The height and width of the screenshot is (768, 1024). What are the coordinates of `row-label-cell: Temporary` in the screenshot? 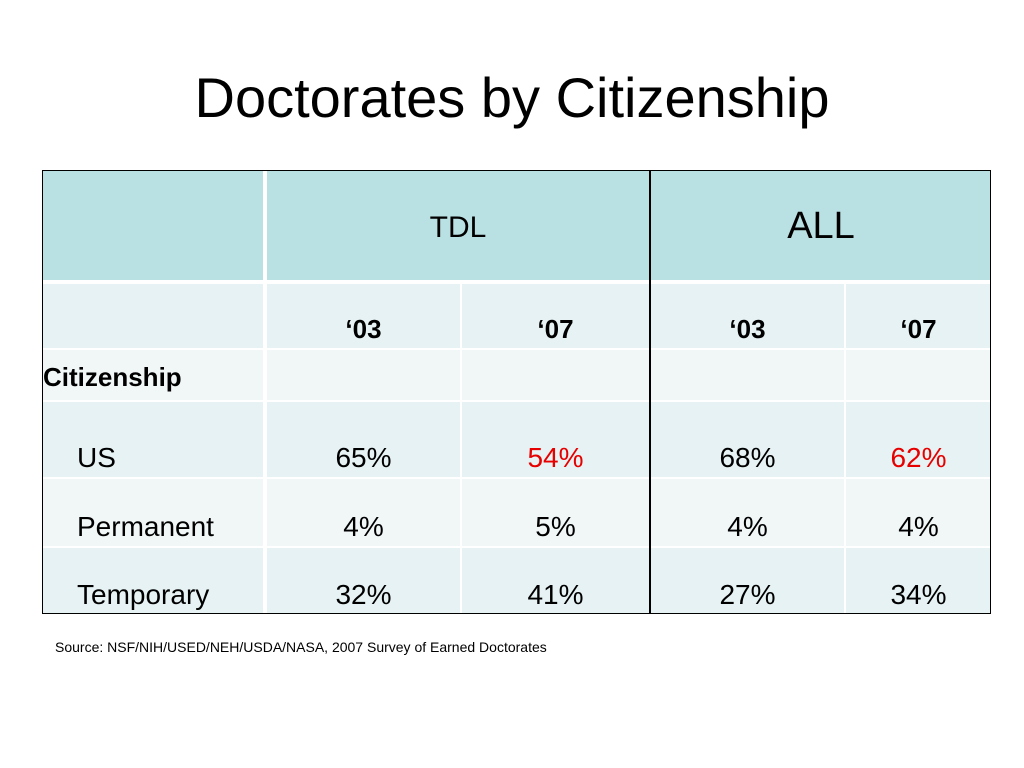 It's located at (153, 580).